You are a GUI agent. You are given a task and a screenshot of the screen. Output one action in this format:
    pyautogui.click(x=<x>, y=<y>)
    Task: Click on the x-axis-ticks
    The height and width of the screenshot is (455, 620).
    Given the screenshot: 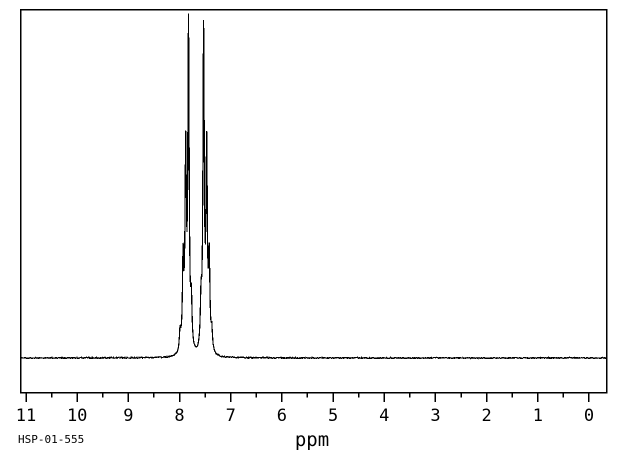 What is the action you would take?
    pyautogui.click(x=307, y=397)
    